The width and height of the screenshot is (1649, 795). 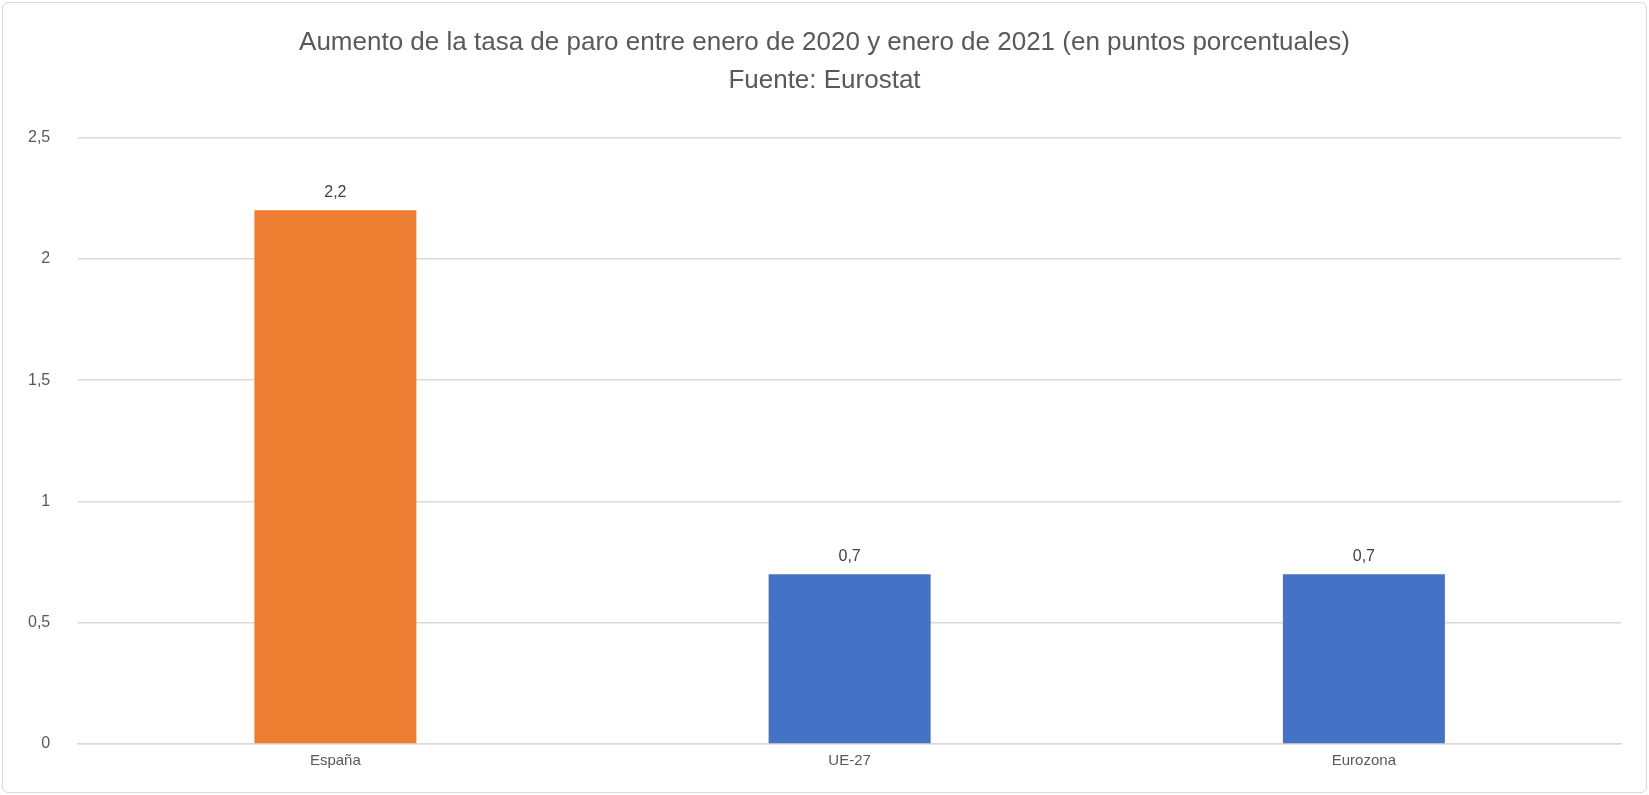 What do you see at coordinates (335, 191) in the screenshot?
I see `data-label: 2,2` at bounding box center [335, 191].